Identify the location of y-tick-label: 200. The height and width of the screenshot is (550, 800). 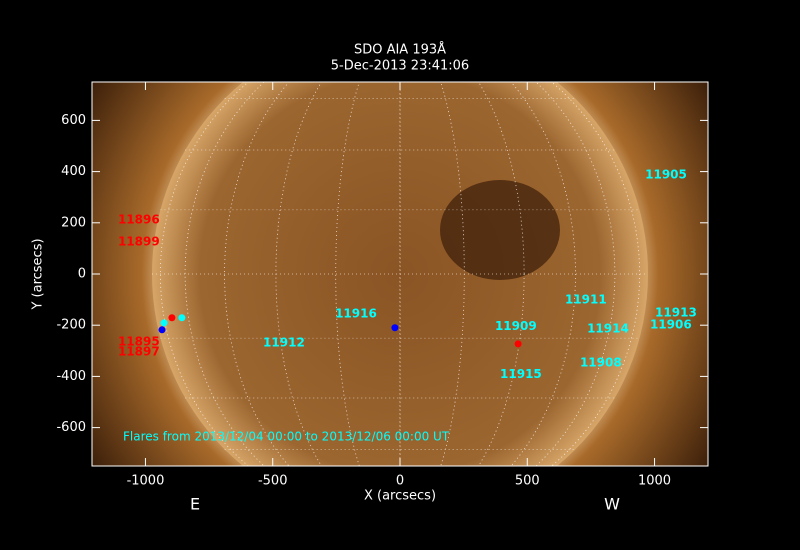
(73, 222).